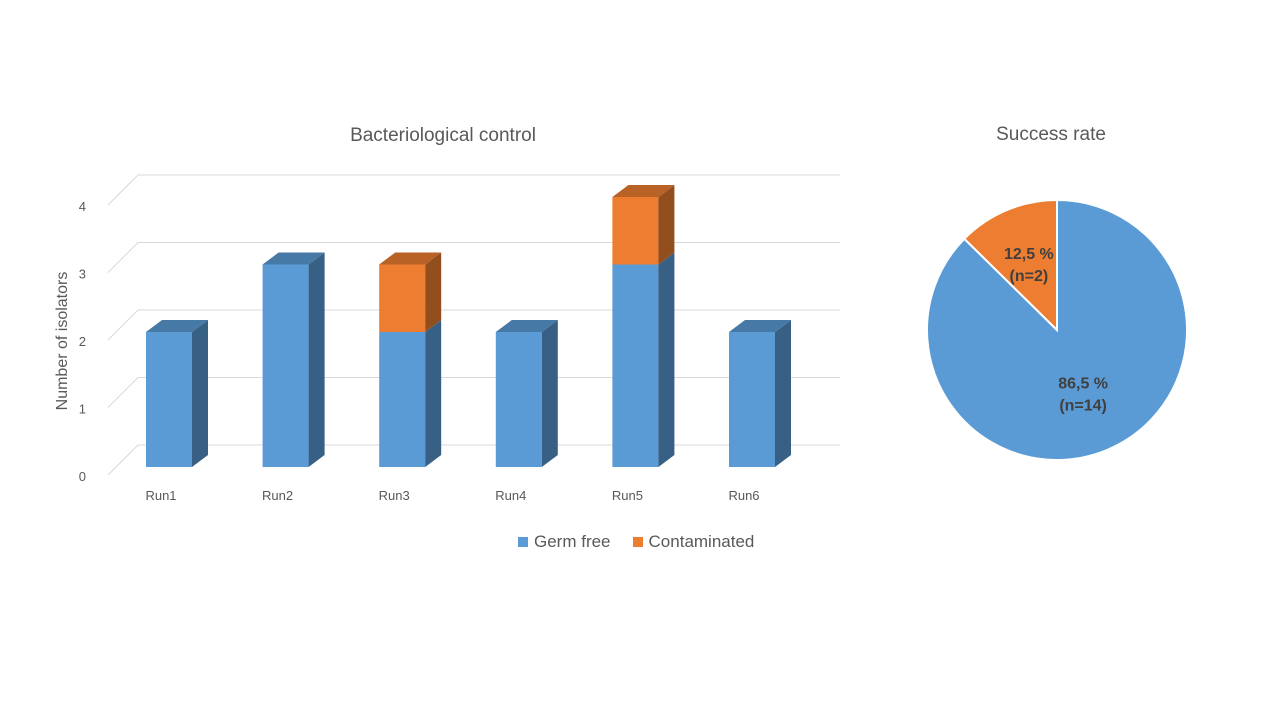 This screenshot has height=720, width=1280. Describe the element at coordinates (518, 399) in the screenshot. I see `bar-run4-germ-free` at that location.